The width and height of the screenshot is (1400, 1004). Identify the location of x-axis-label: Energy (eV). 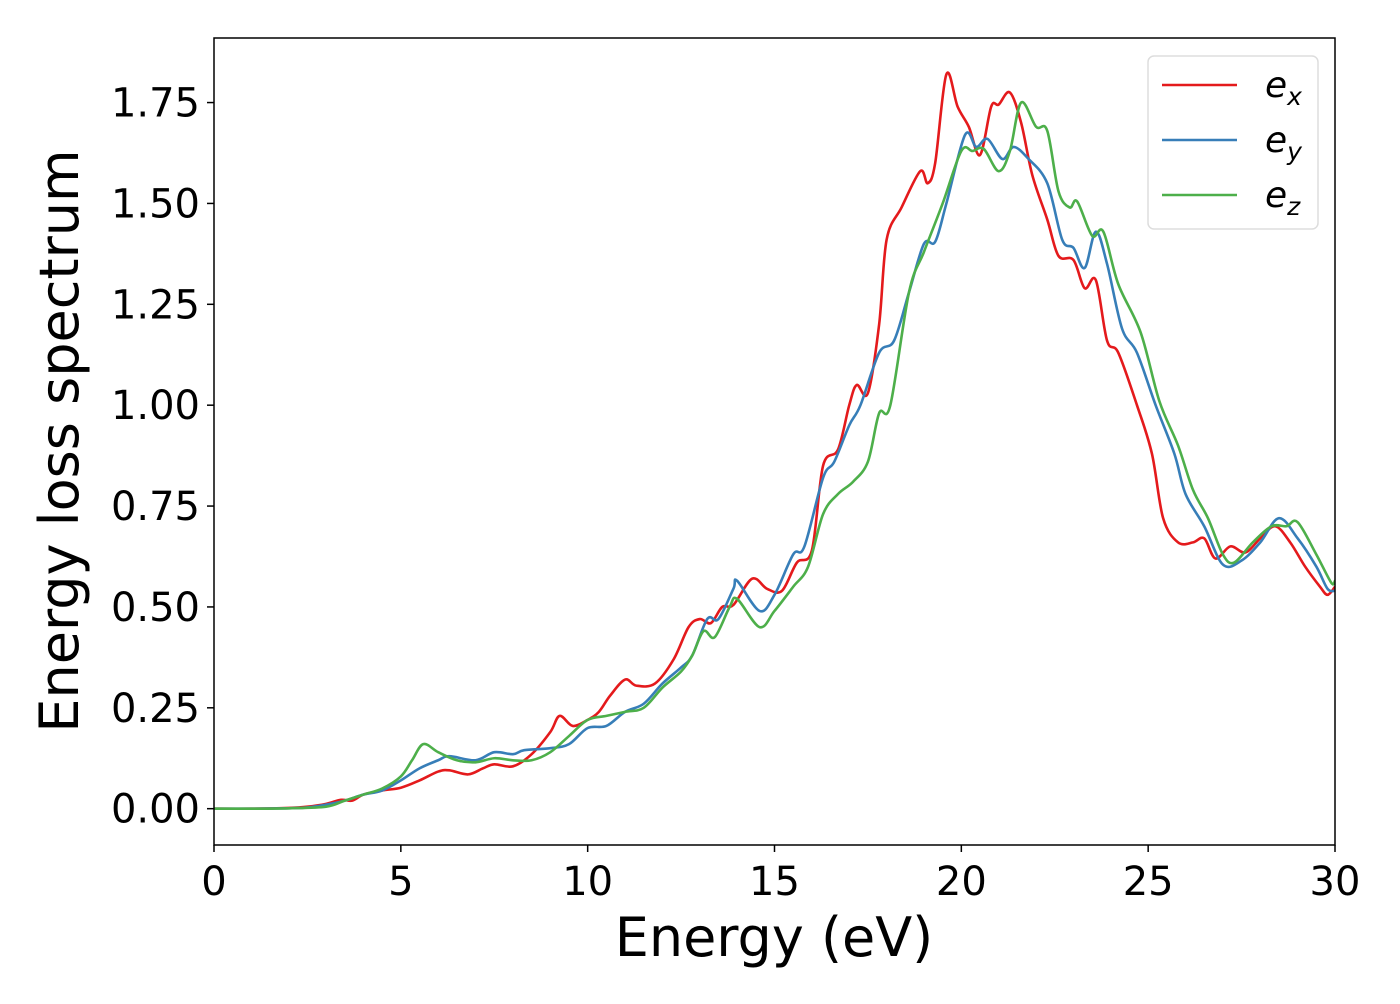
(774, 937).